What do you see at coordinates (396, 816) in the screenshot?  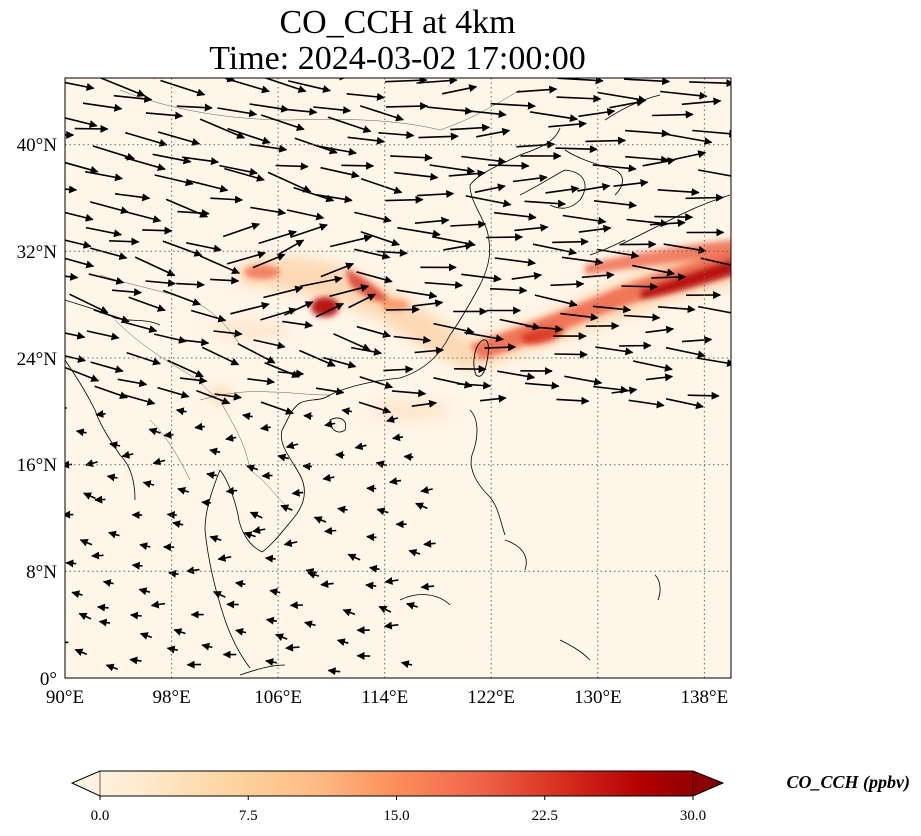 I see `colorbar-tick-label: 15.0` at bounding box center [396, 816].